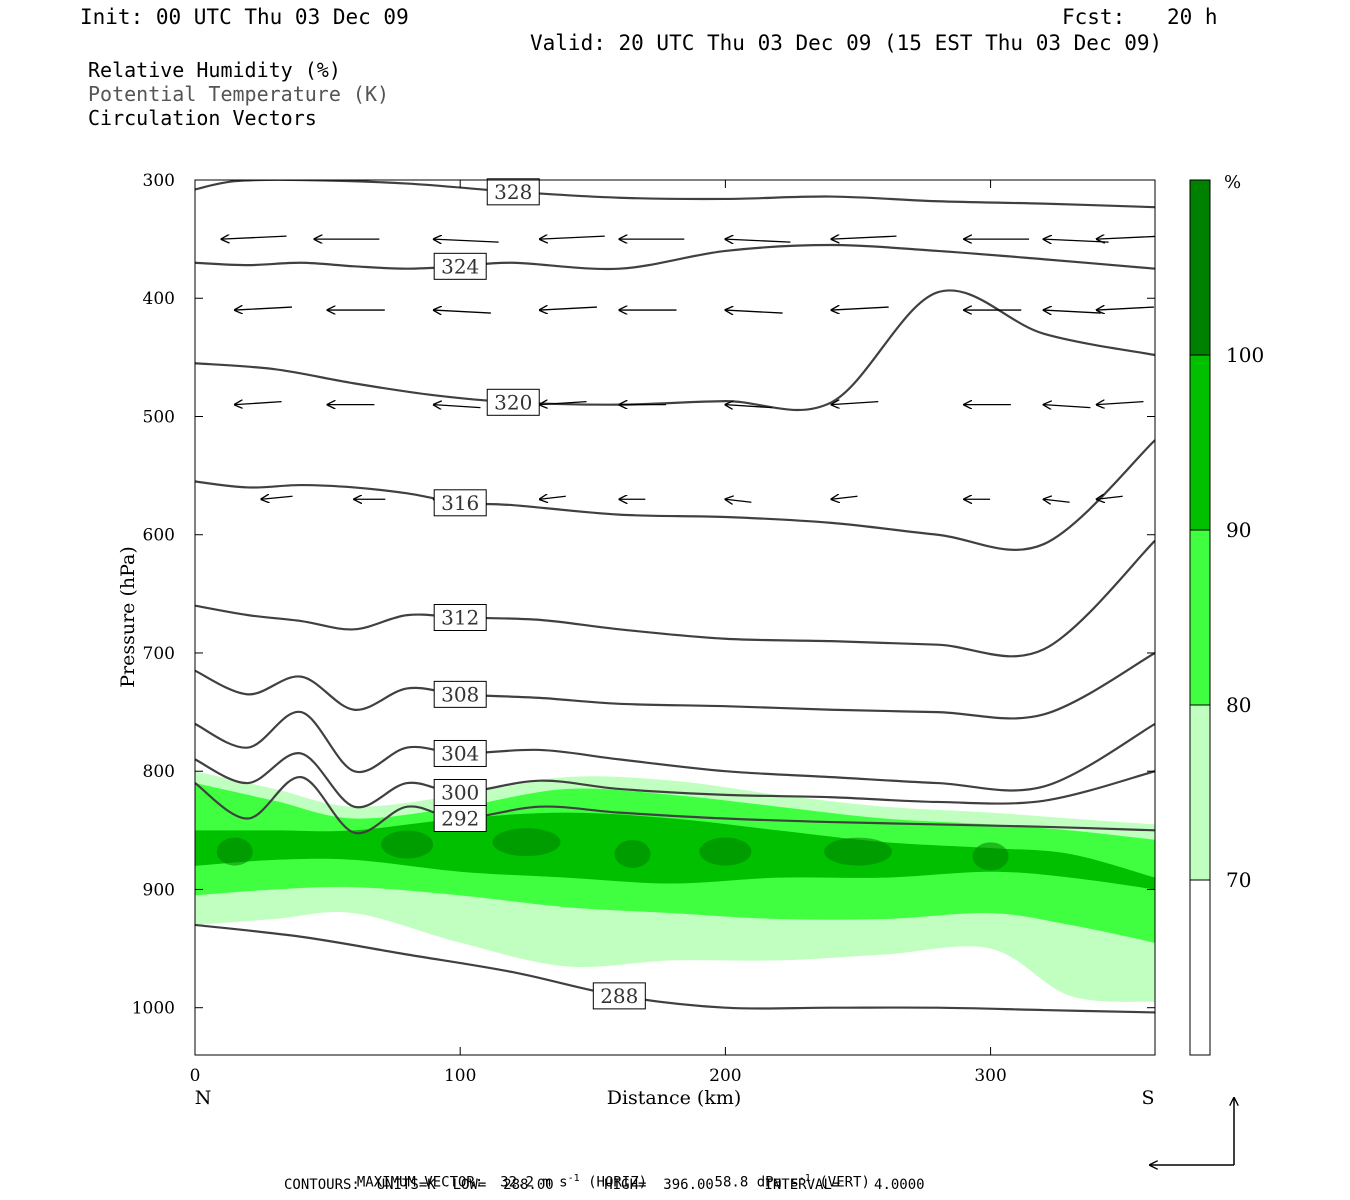 Image resolution: width=1350 pixels, height=1200 pixels. What do you see at coordinates (420, 1182) in the screenshot?
I see `max-vector-label: MAXIMUM VECTOR:` at bounding box center [420, 1182].